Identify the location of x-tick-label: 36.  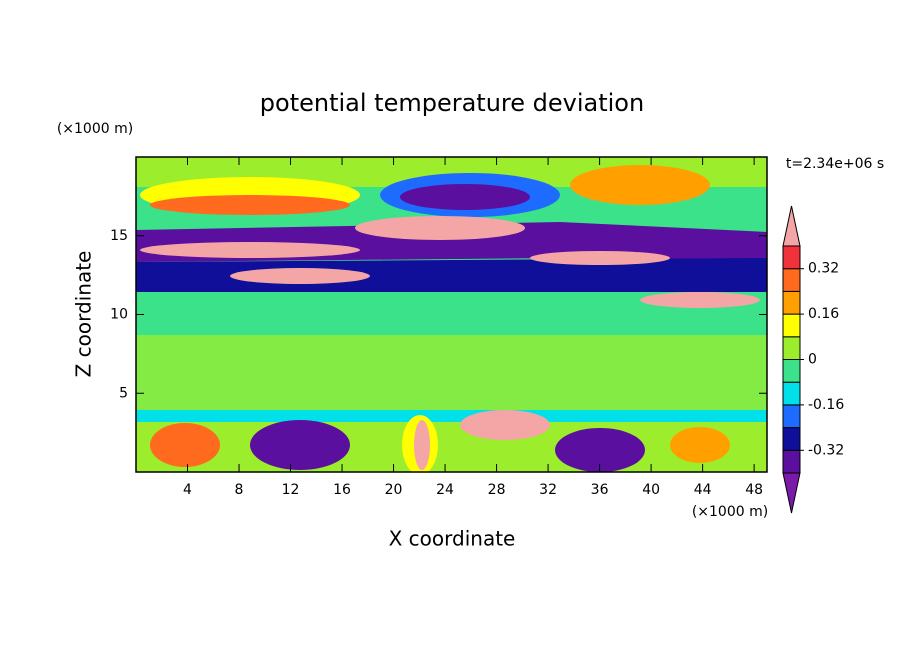
(600, 490).